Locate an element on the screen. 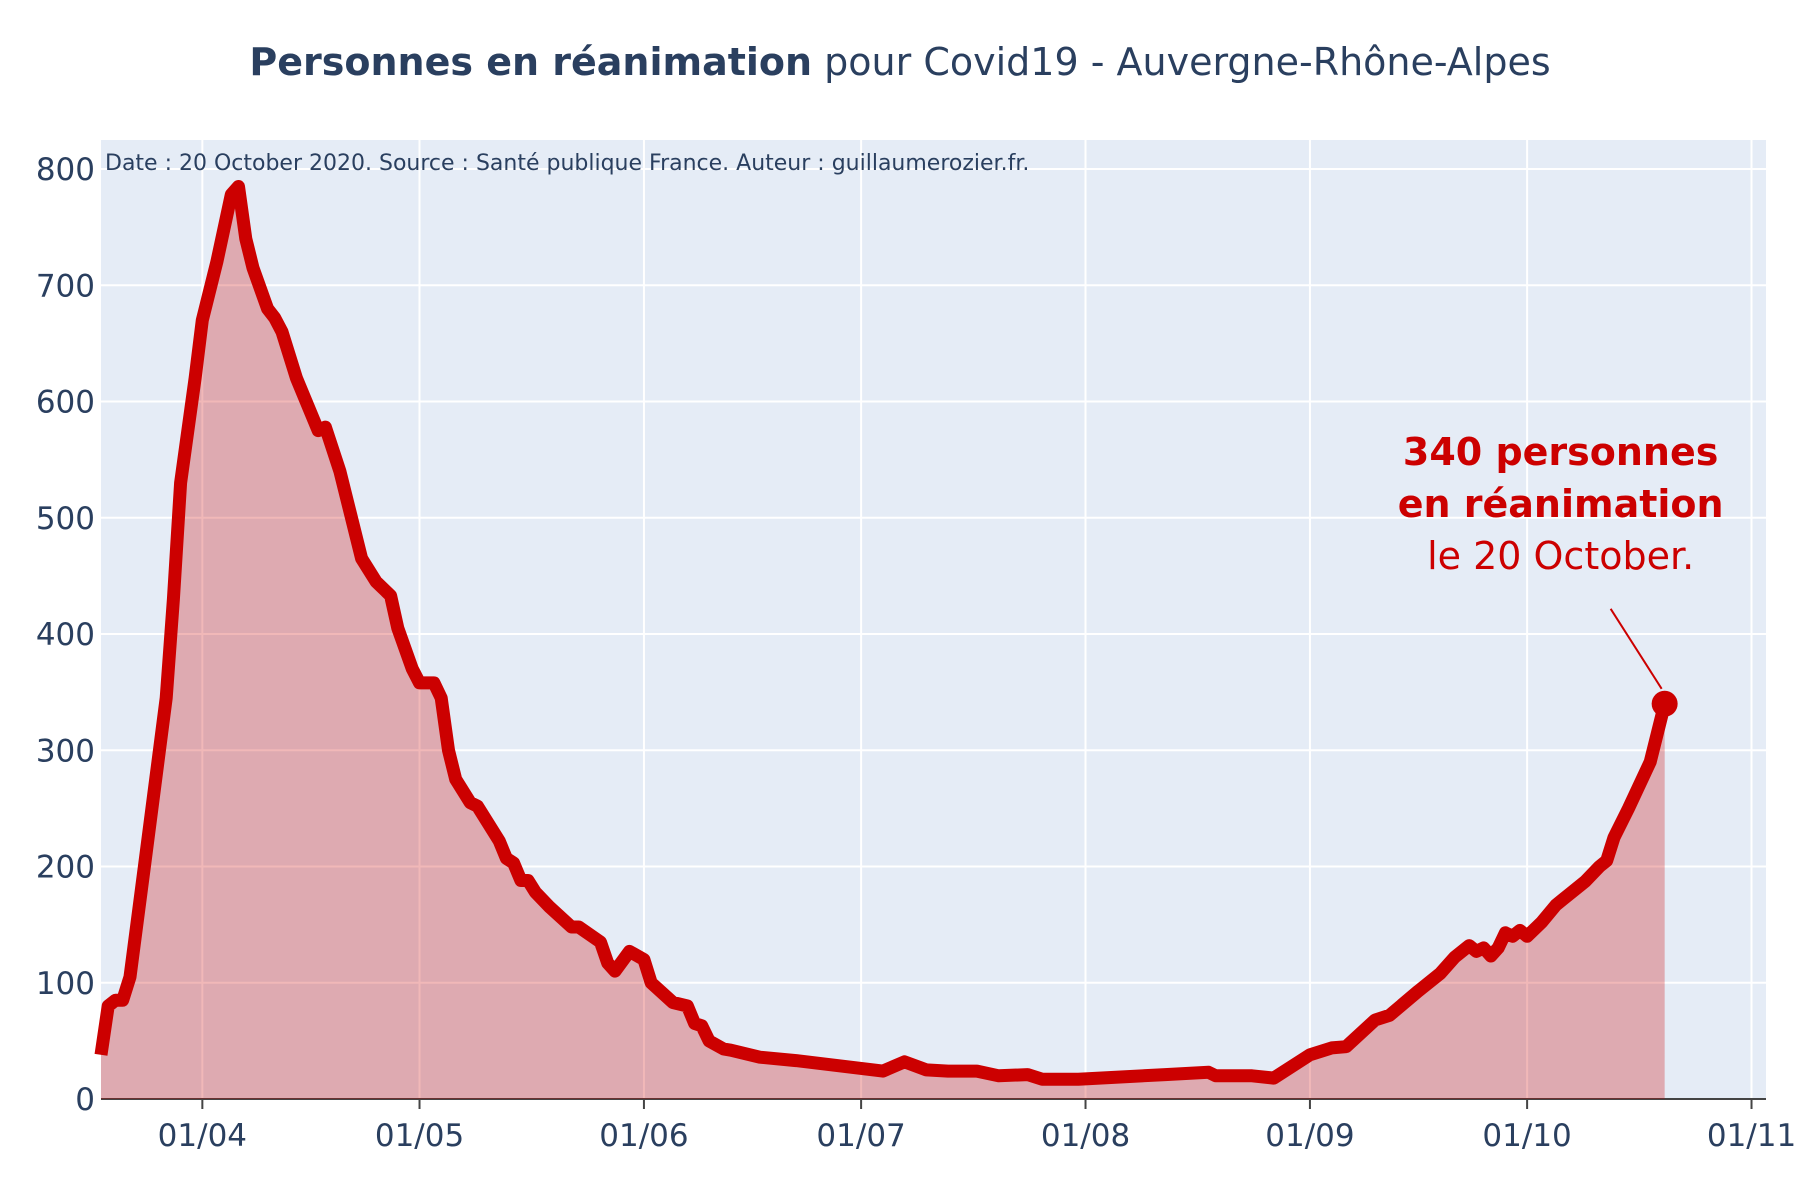  last-point is located at coordinates (1664, 703).